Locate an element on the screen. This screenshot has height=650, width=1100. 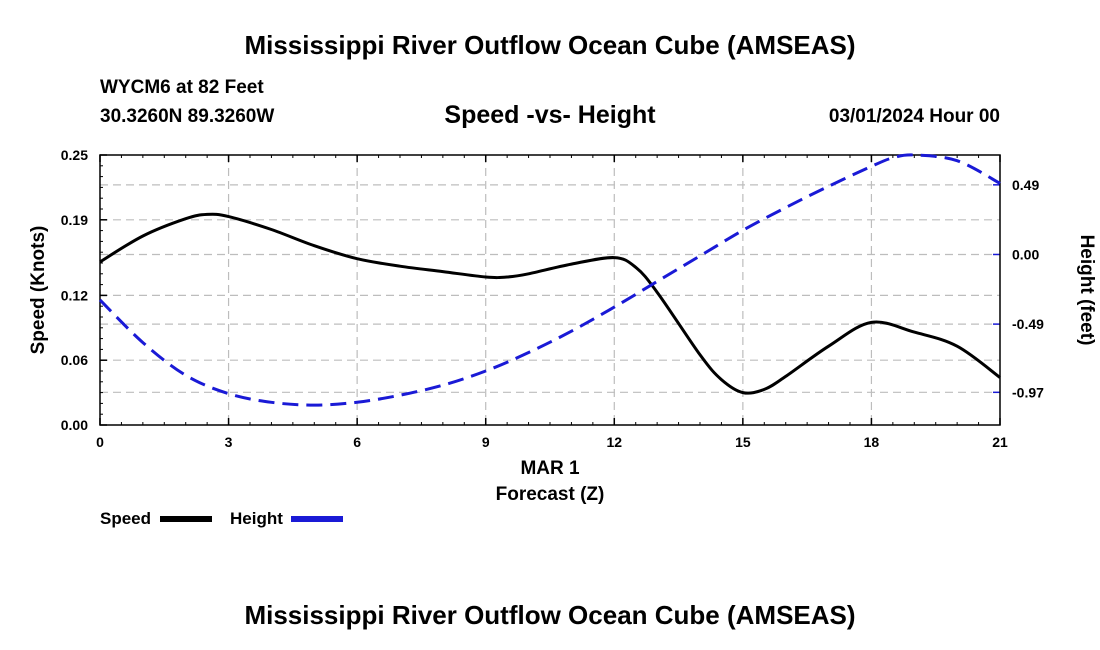
x-tick-label: 21 is located at coordinates (1000, 442).